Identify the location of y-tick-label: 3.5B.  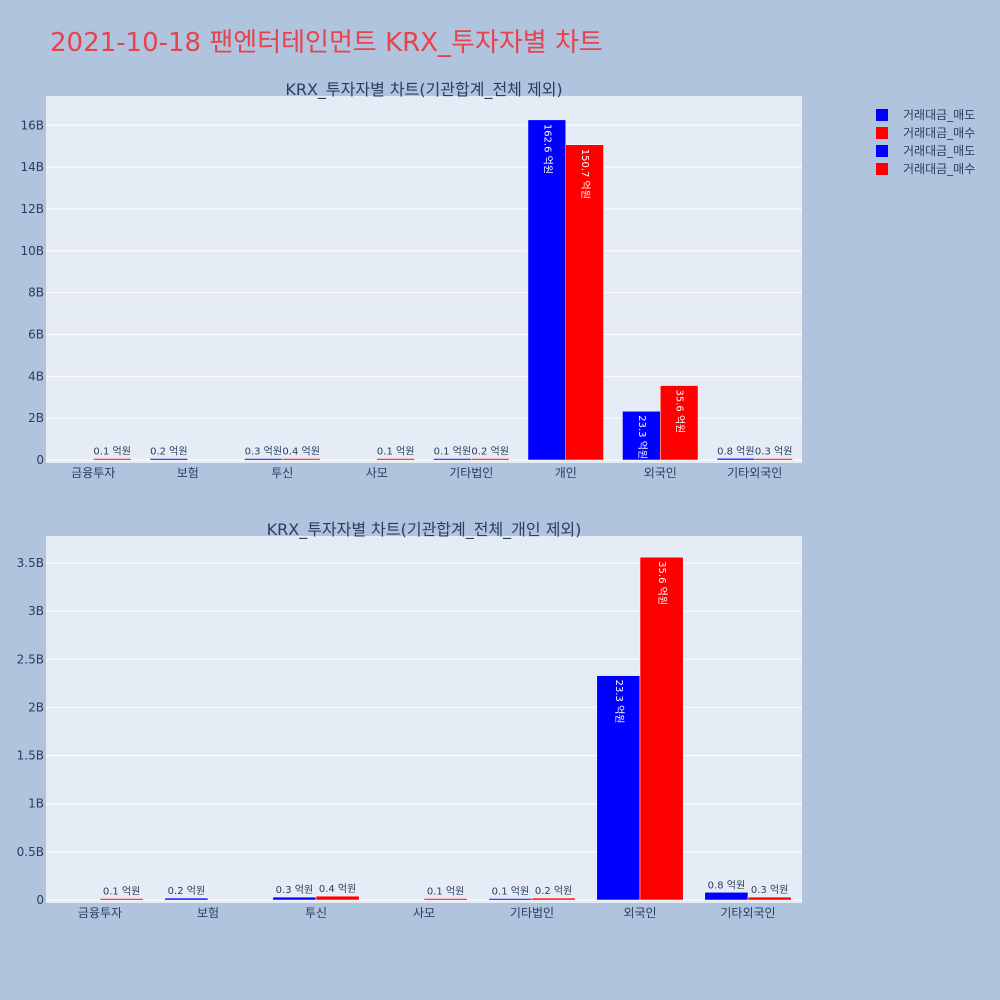
(30, 563).